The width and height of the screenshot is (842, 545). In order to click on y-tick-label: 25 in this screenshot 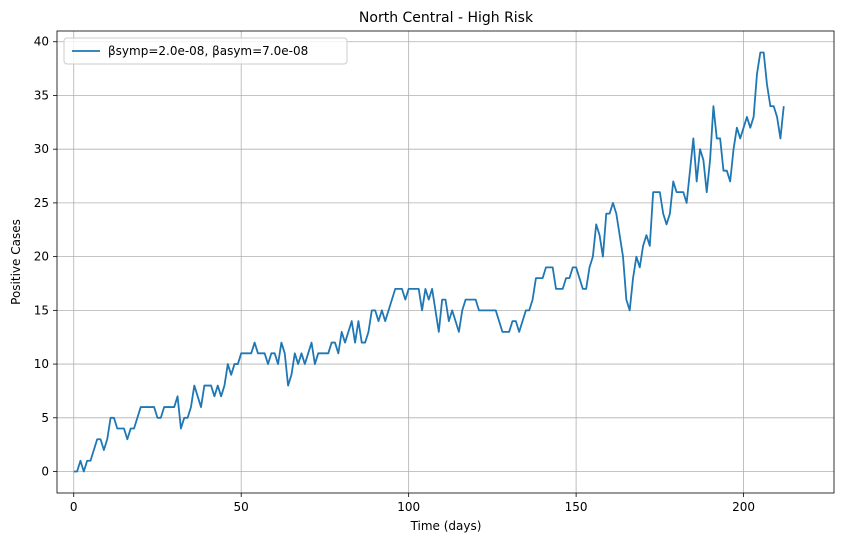, I will do `click(41, 203)`.